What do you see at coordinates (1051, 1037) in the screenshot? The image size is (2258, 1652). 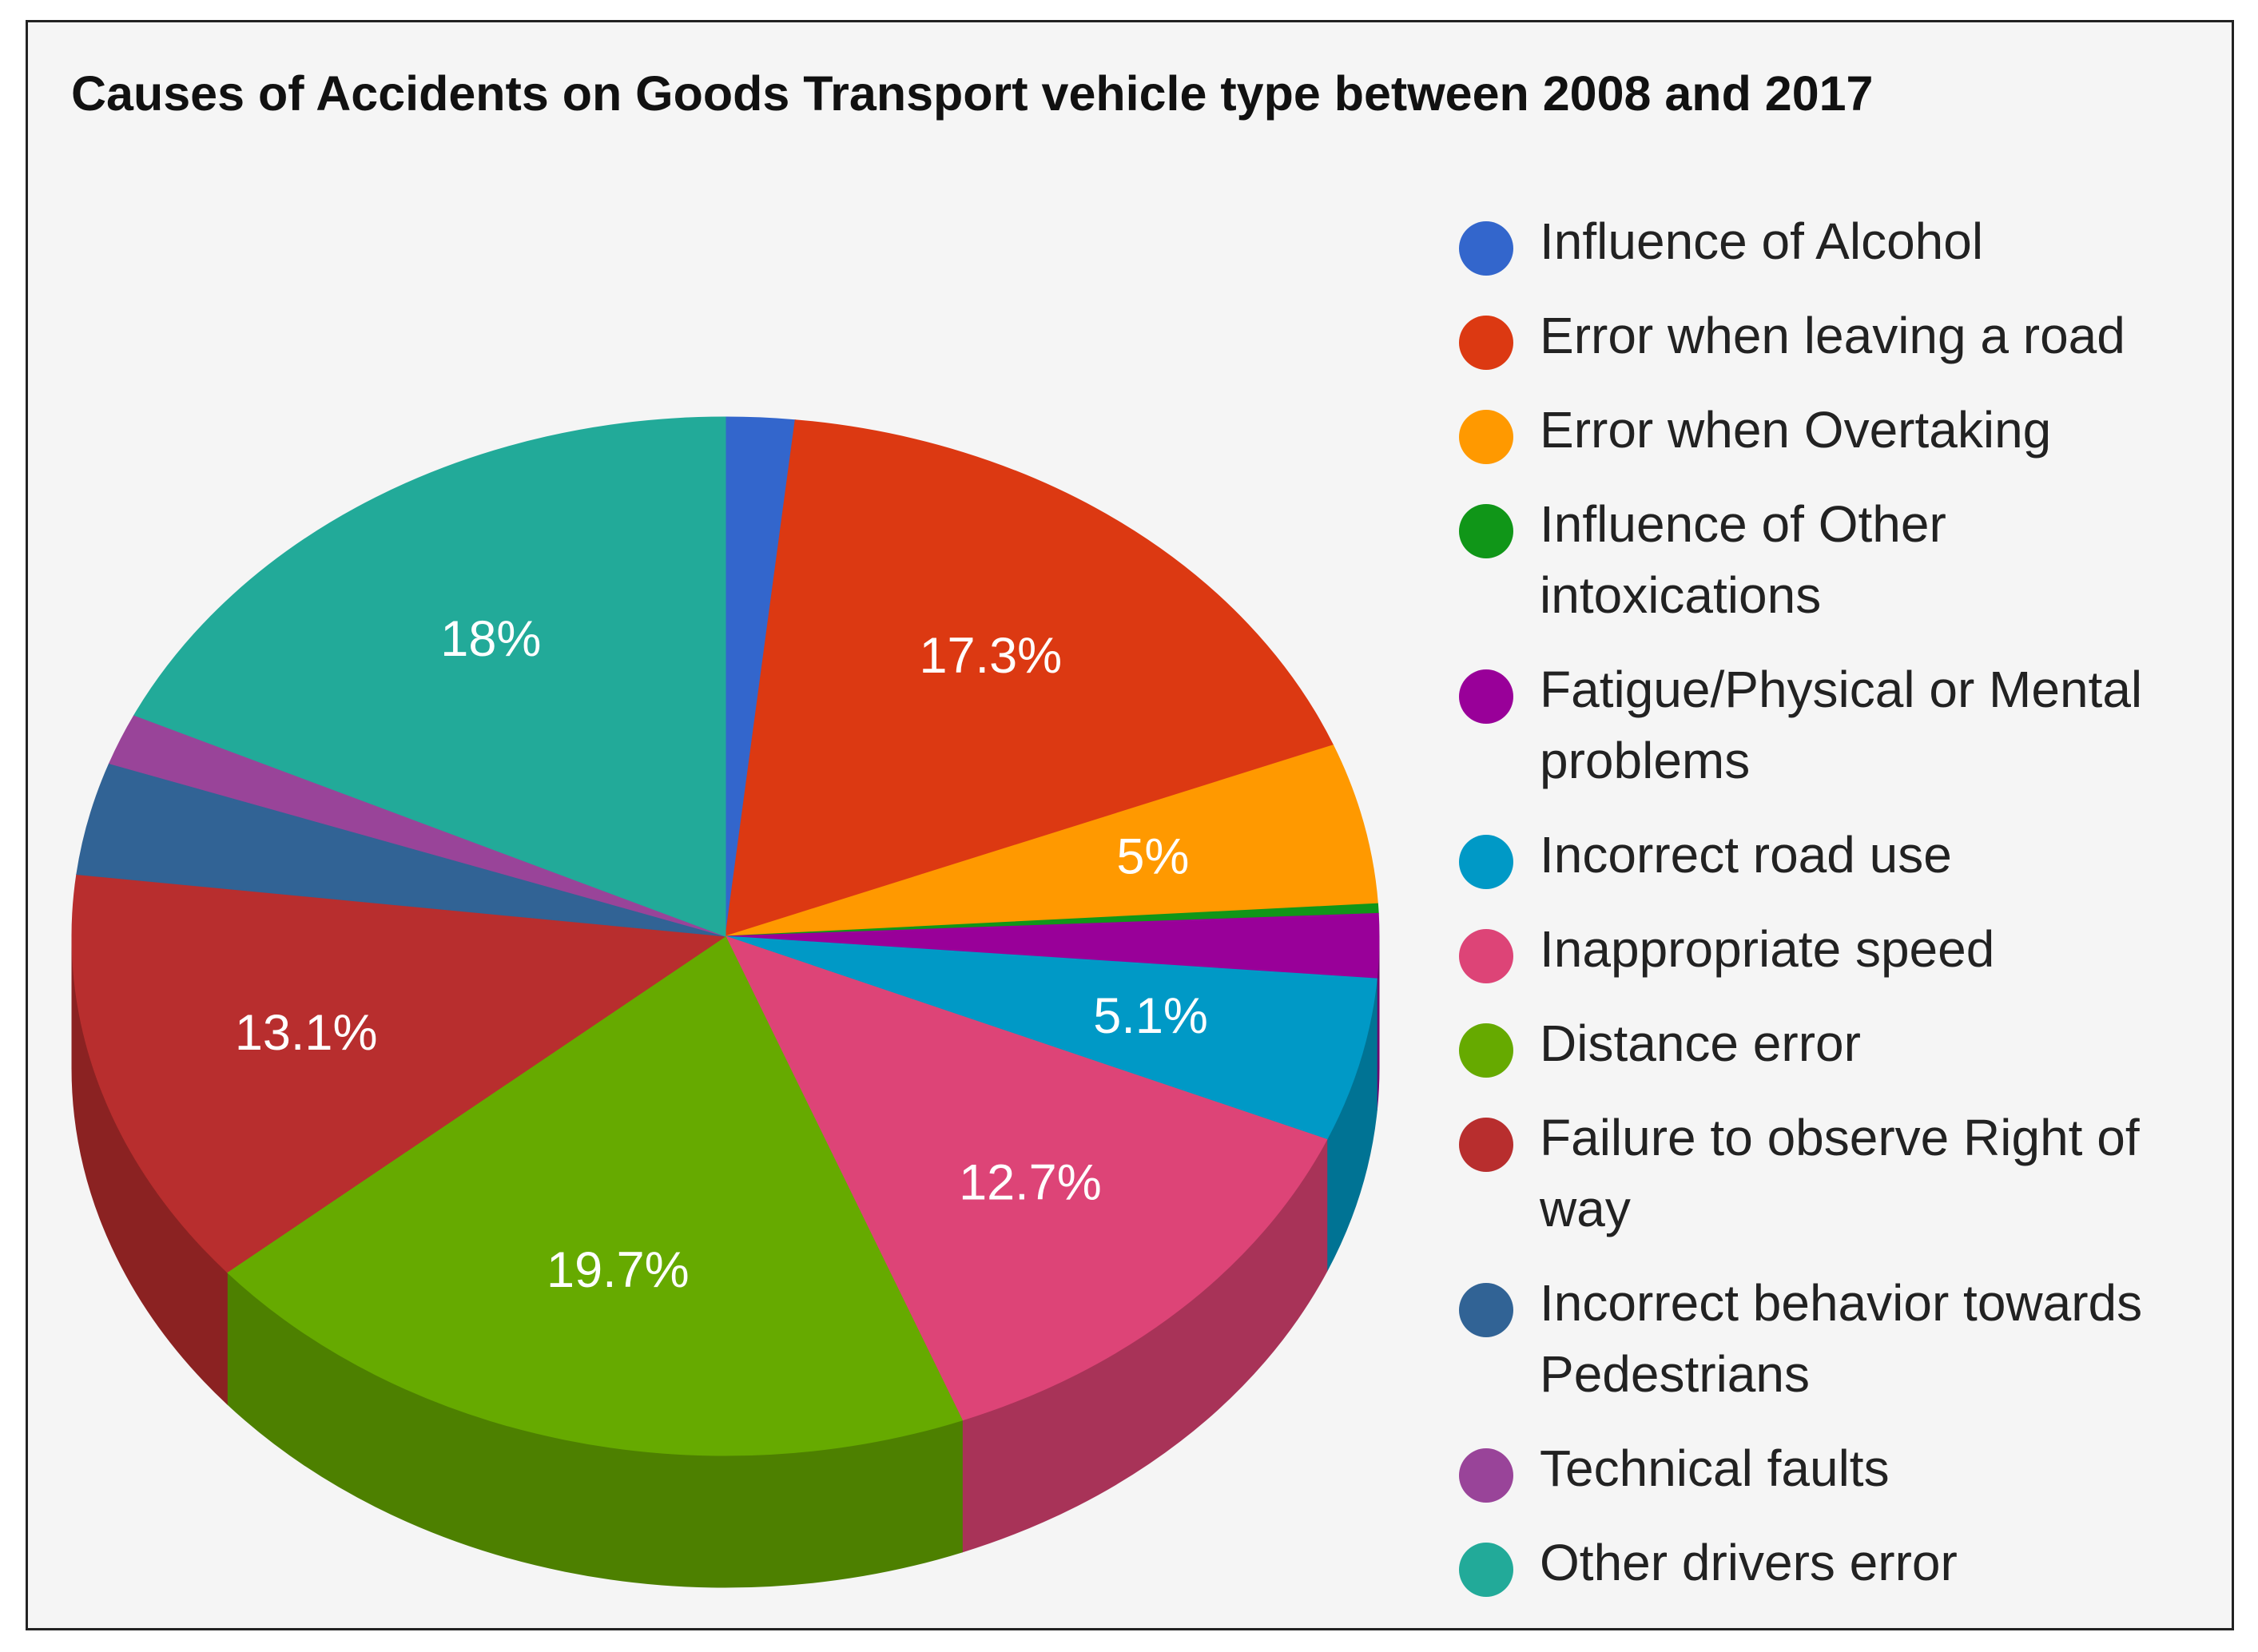 I see `pie-slice-incorrect-road-use` at bounding box center [1051, 1037].